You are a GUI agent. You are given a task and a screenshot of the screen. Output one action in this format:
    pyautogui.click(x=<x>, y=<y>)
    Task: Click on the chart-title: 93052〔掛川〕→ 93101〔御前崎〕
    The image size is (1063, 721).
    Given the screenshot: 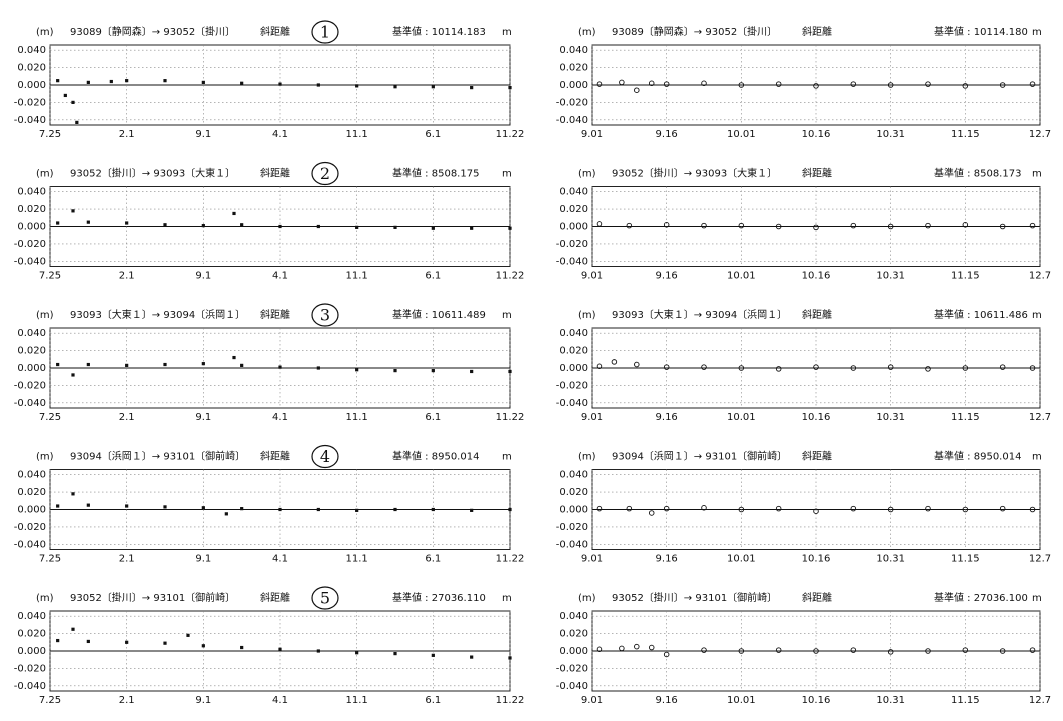 What is the action you would take?
    pyautogui.click(x=694, y=597)
    